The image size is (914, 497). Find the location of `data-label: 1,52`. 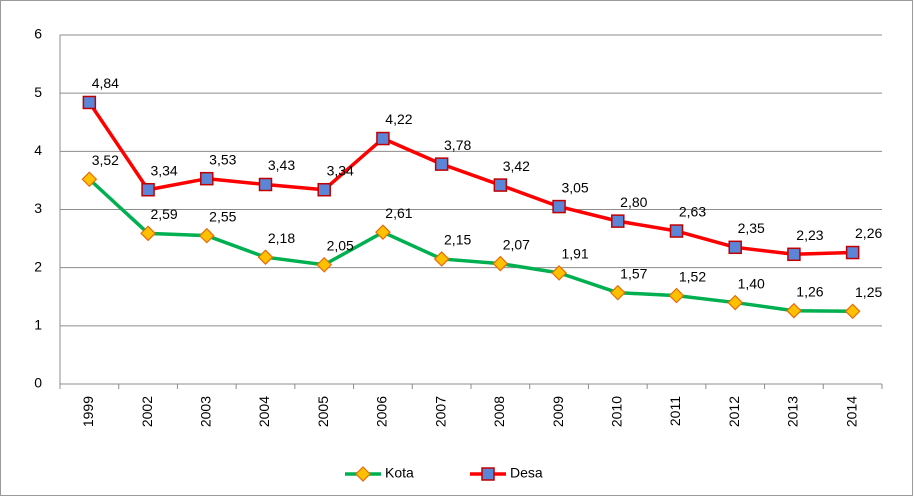

data-label: 1,52 is located at coordinates (692, 276).